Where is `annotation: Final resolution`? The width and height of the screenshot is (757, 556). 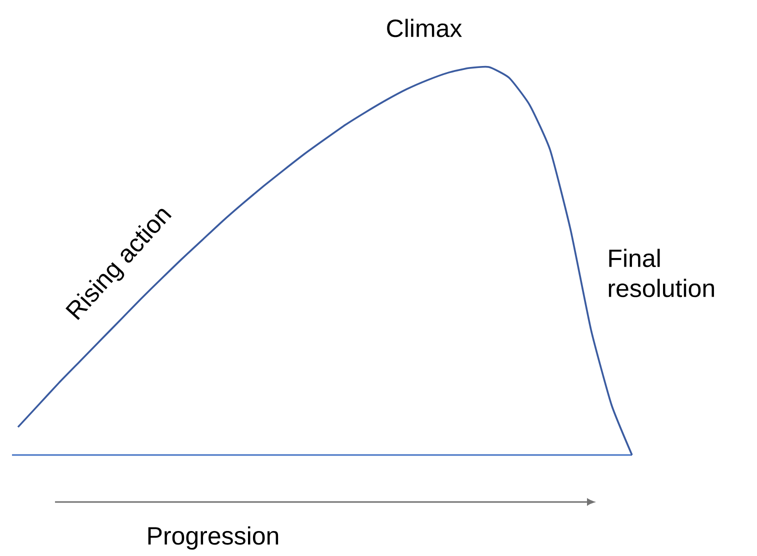 annotation: Final resolution is located at coordinates (661, 273).